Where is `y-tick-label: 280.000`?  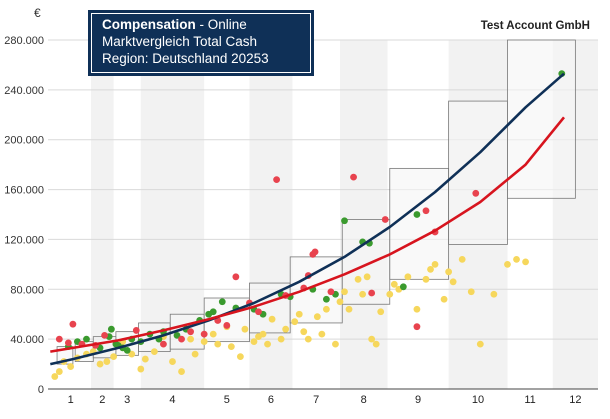
y-tick-label: 280.000 is located at coordinates (24, 41).